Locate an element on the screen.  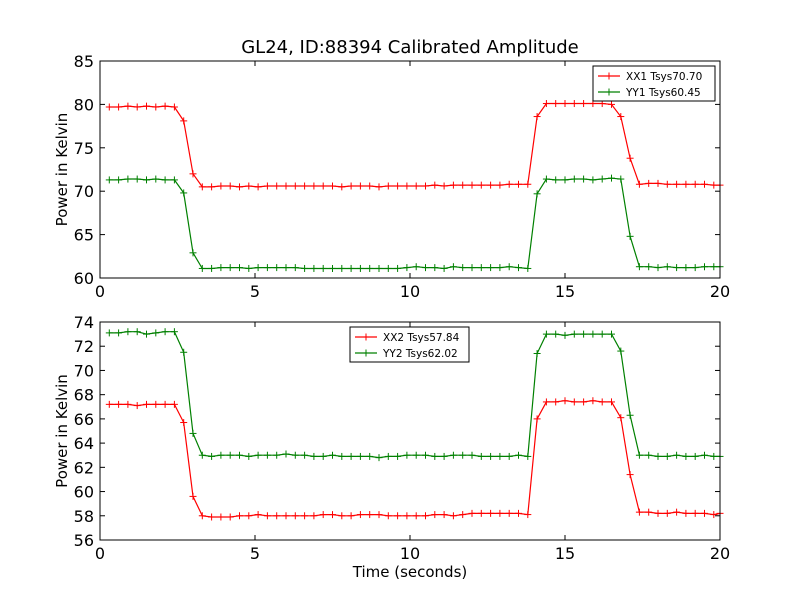
y-tick-label: 60 is located at coordinates (84, 492).